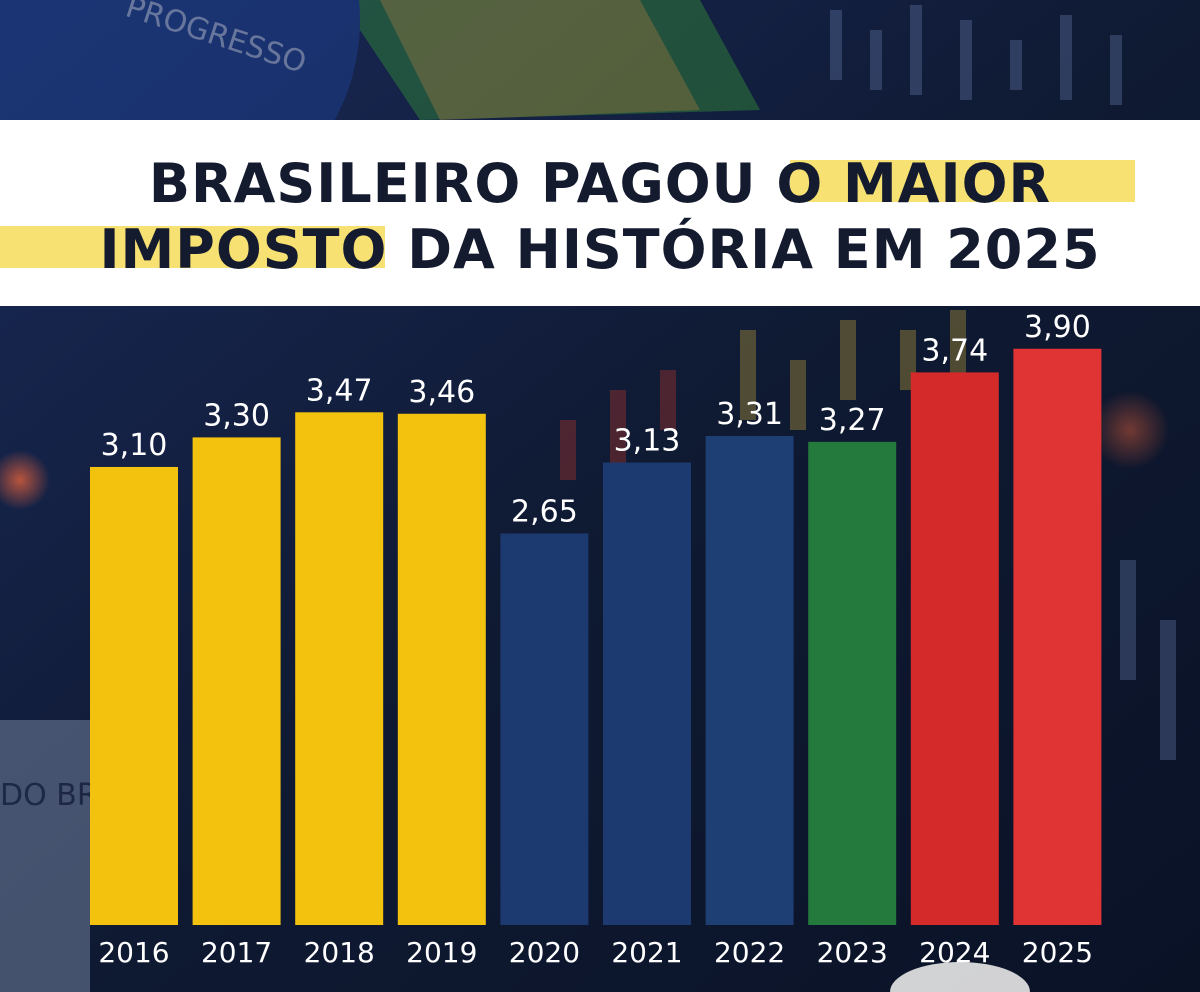 The image size is (1200, 992). Describe the element at coordinates (1057, 636) in the screenshot. I see `bar-2025` at that location.